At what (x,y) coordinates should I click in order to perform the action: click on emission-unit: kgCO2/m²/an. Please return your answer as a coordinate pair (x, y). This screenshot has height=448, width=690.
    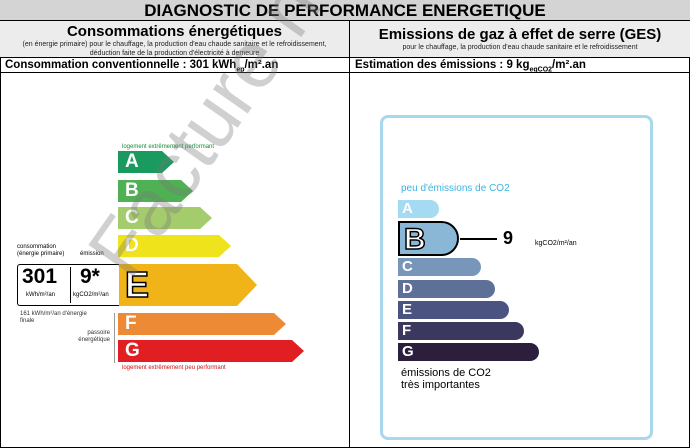
    Looking at the image, I should click on (91, 295).